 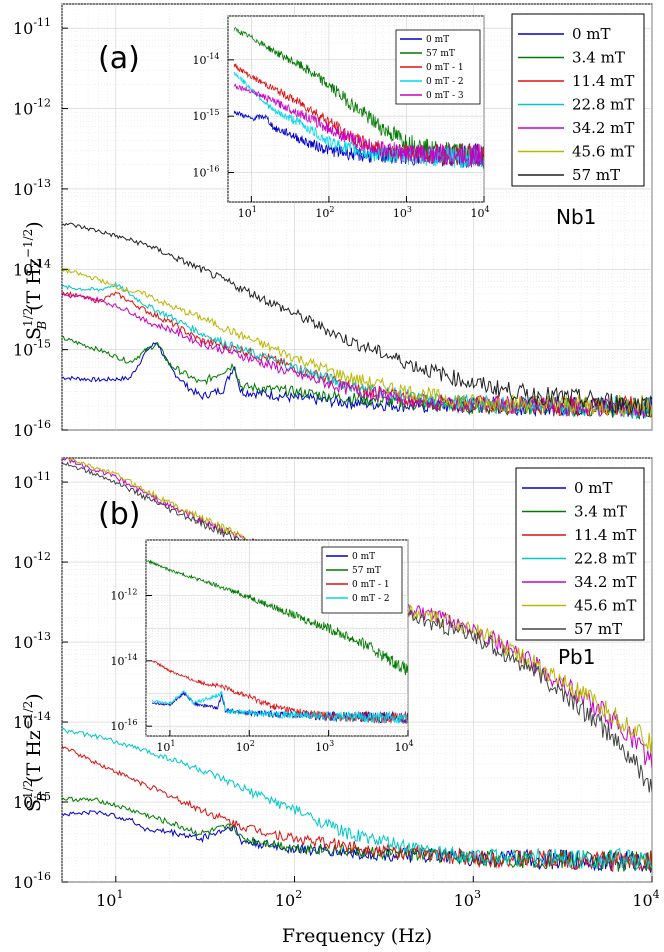 I want to click on panel-b-legend-box, so click(x=580, y=554).